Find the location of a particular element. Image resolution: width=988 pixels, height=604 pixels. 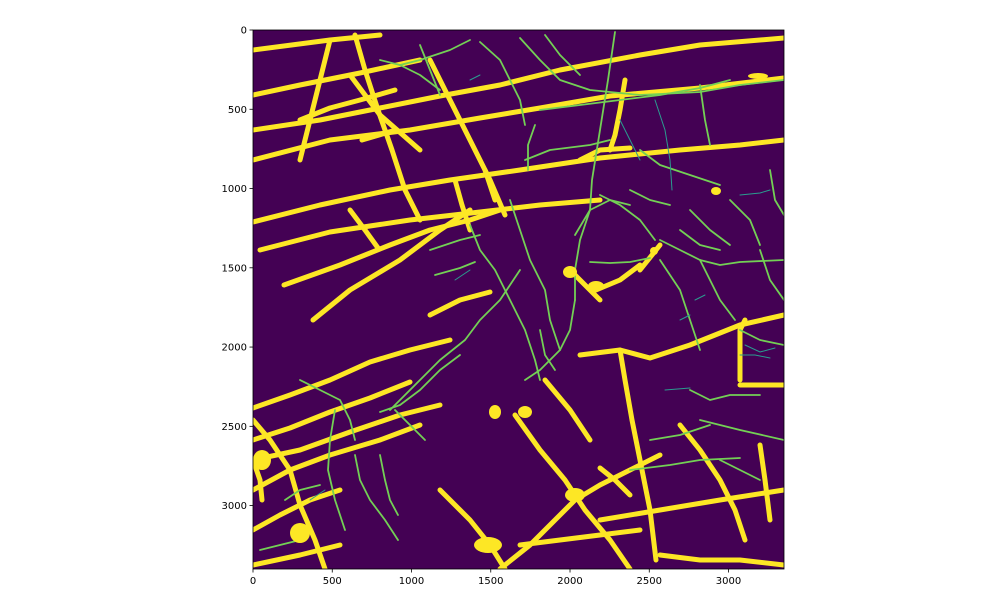

x-tick-label: 1000 is located at coordinates (411, 581).